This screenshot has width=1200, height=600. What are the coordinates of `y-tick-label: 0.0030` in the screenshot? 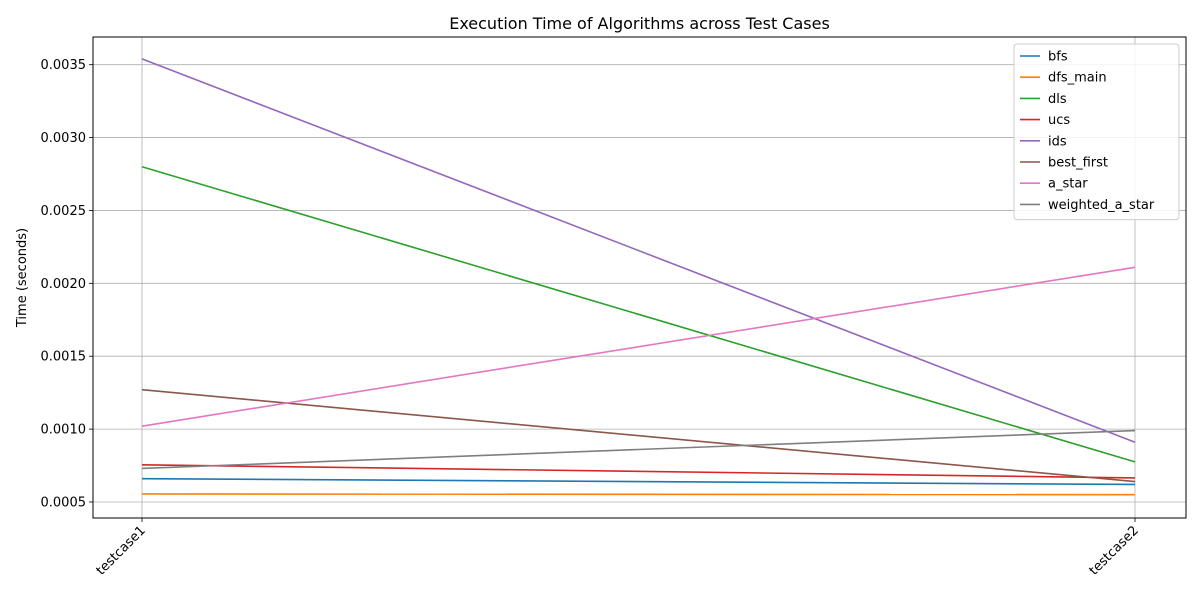 It's located at (64, 138).